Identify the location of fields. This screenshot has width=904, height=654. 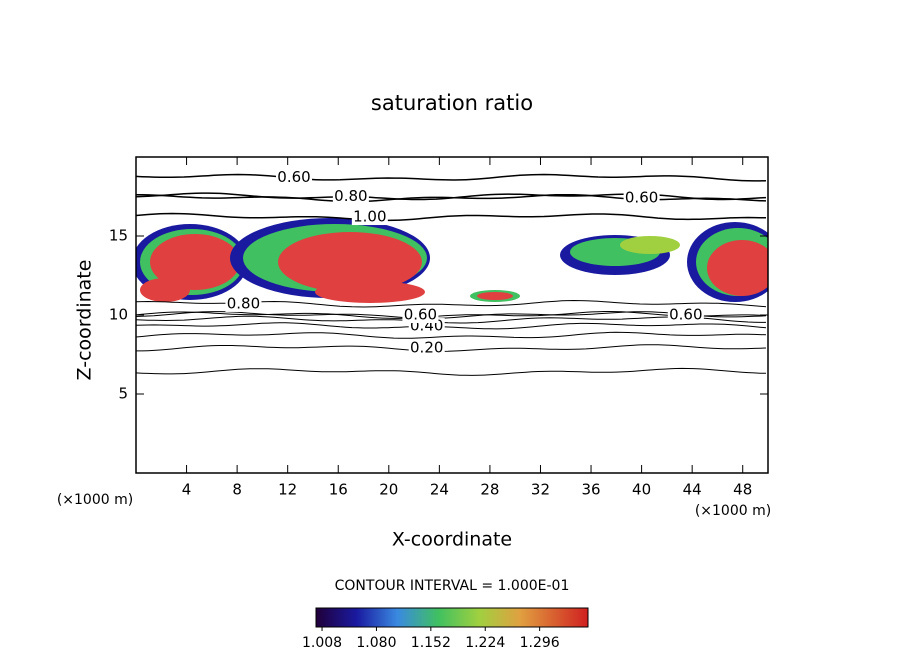
(452, 260).